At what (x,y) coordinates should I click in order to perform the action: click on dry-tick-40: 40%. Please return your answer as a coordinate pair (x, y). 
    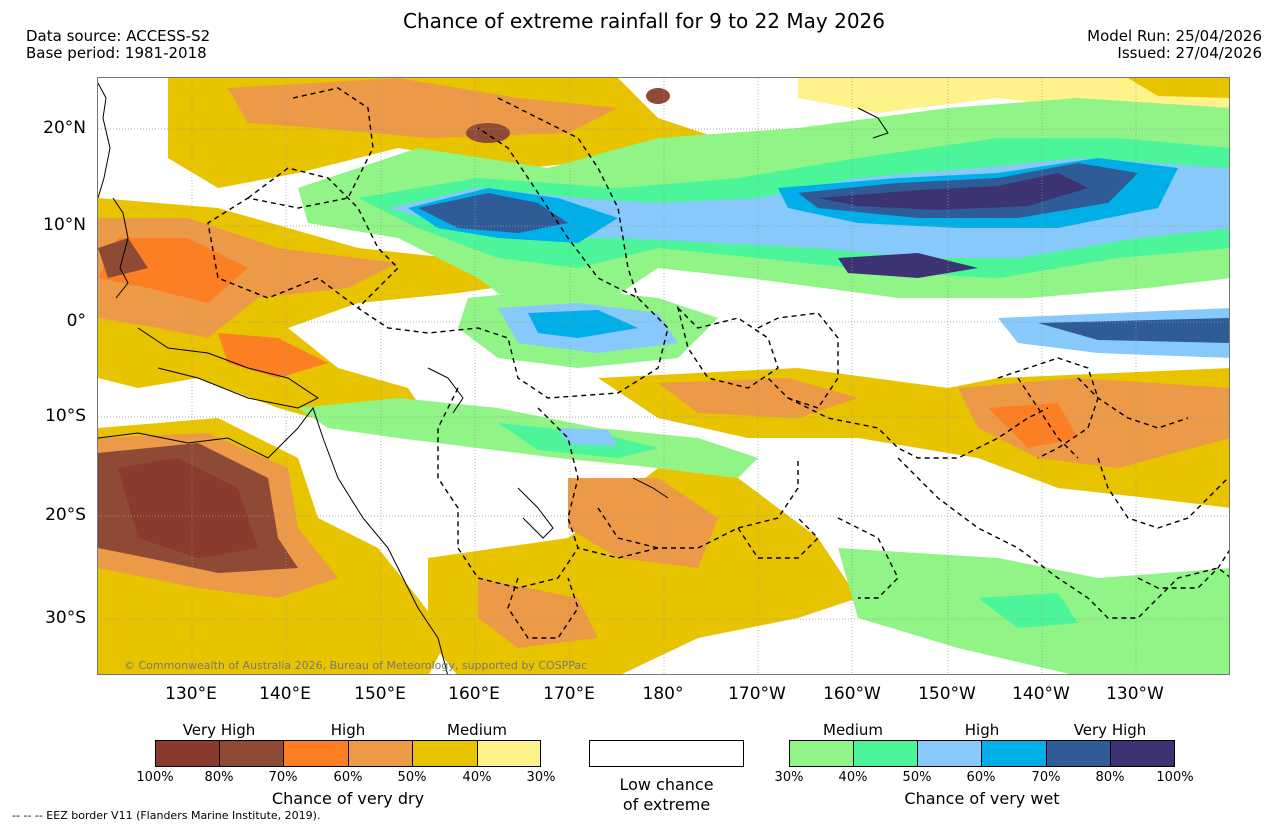
    Looking at the image, I should click on (477, 777).